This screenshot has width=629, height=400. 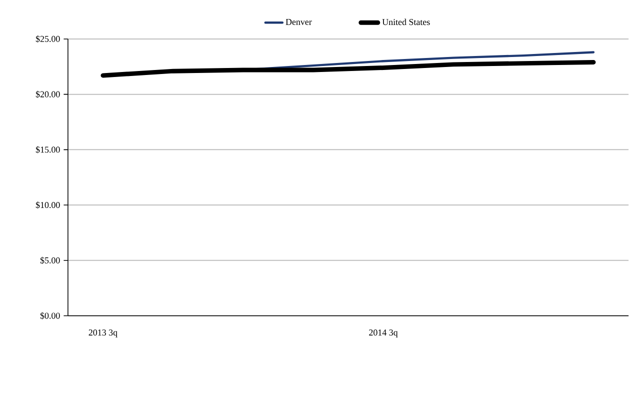 I want to click on x-tick-label: 2014 3q, so click(x=383, y=334).